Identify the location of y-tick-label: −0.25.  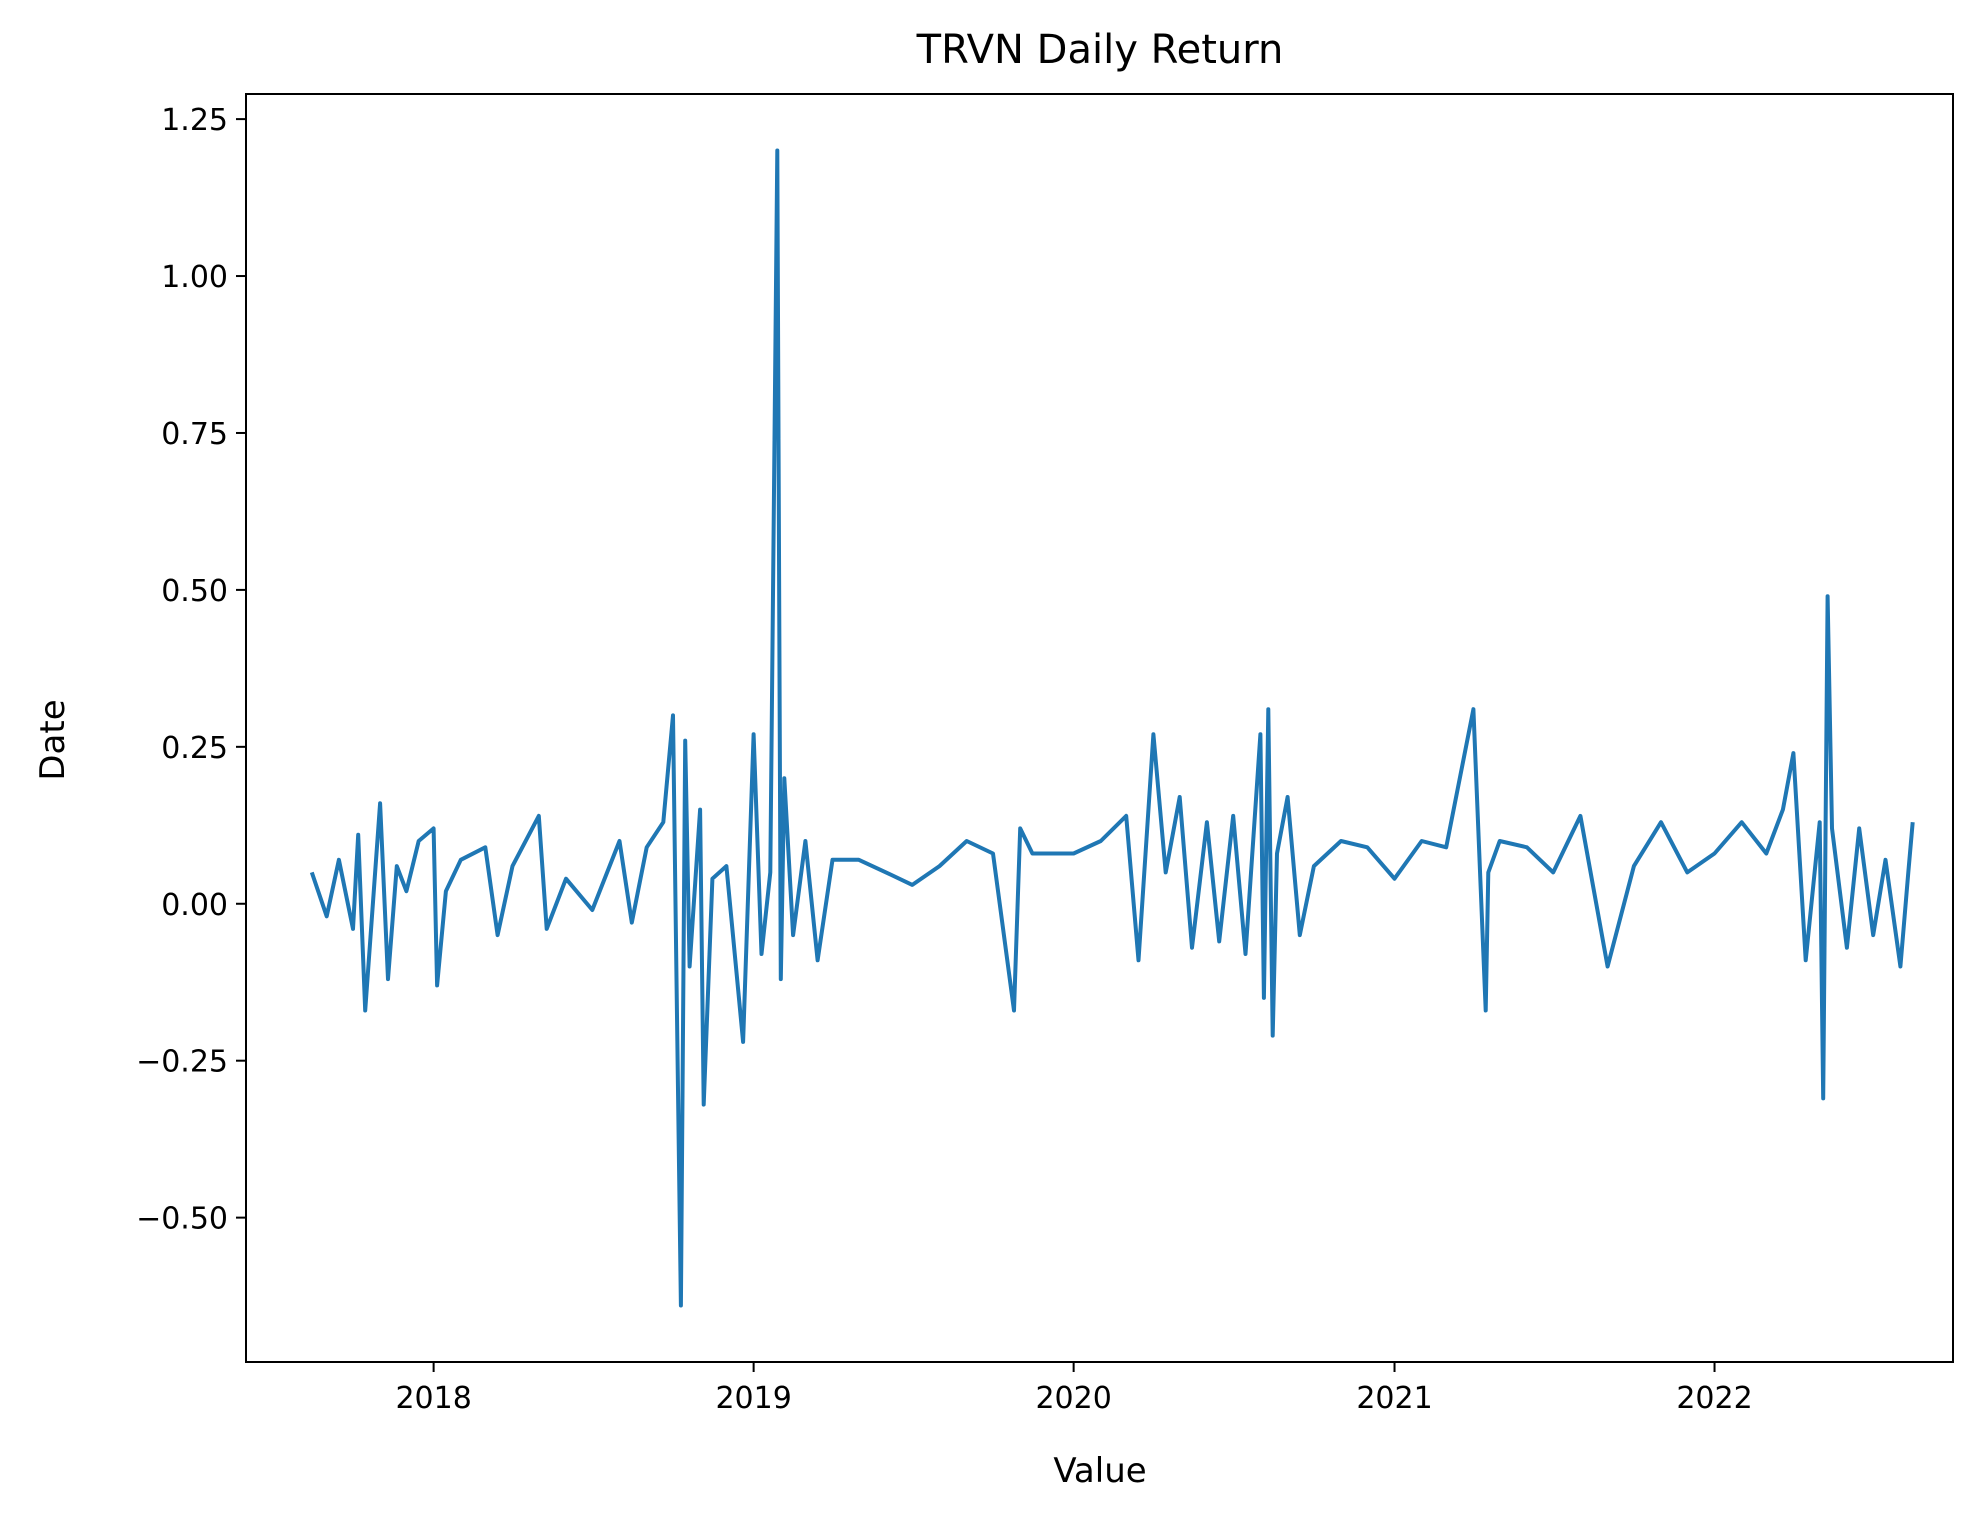
(182, 1062).